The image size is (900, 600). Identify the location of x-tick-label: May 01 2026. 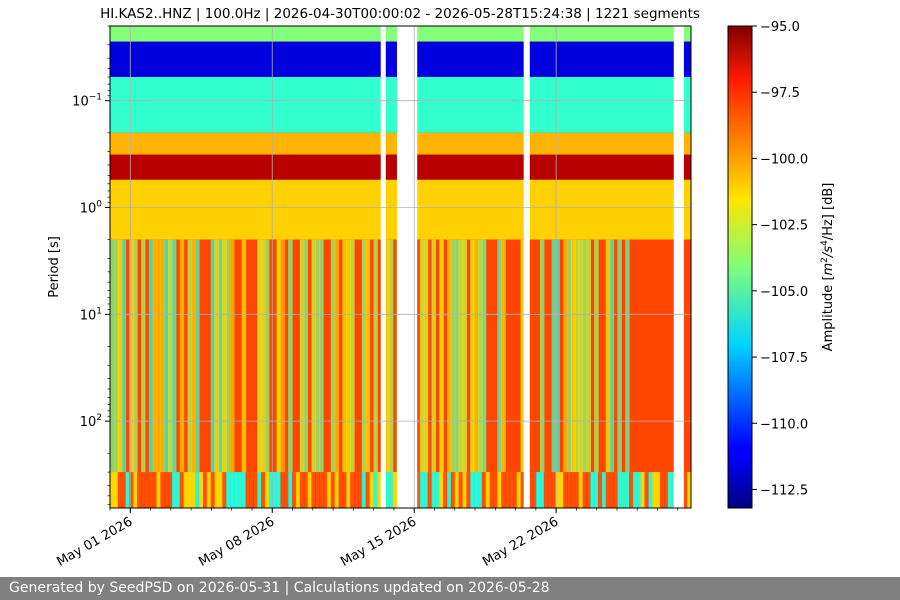
(94, 541).